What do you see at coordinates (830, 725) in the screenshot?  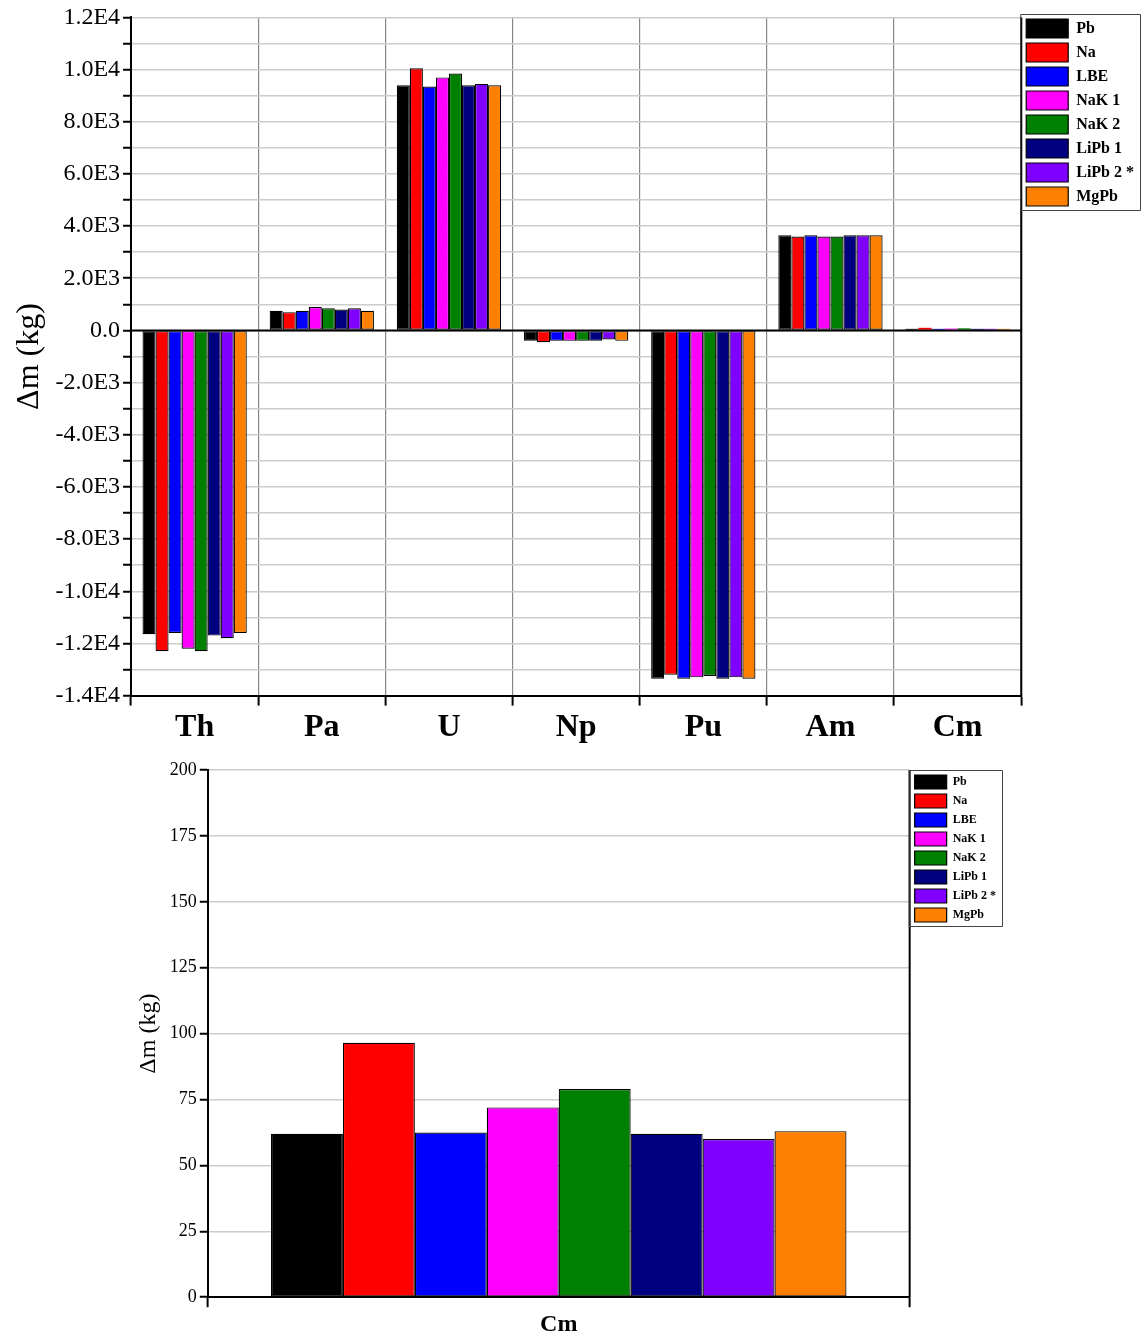 I see `x-tick-label: Am` at bounding box center [830, 725].